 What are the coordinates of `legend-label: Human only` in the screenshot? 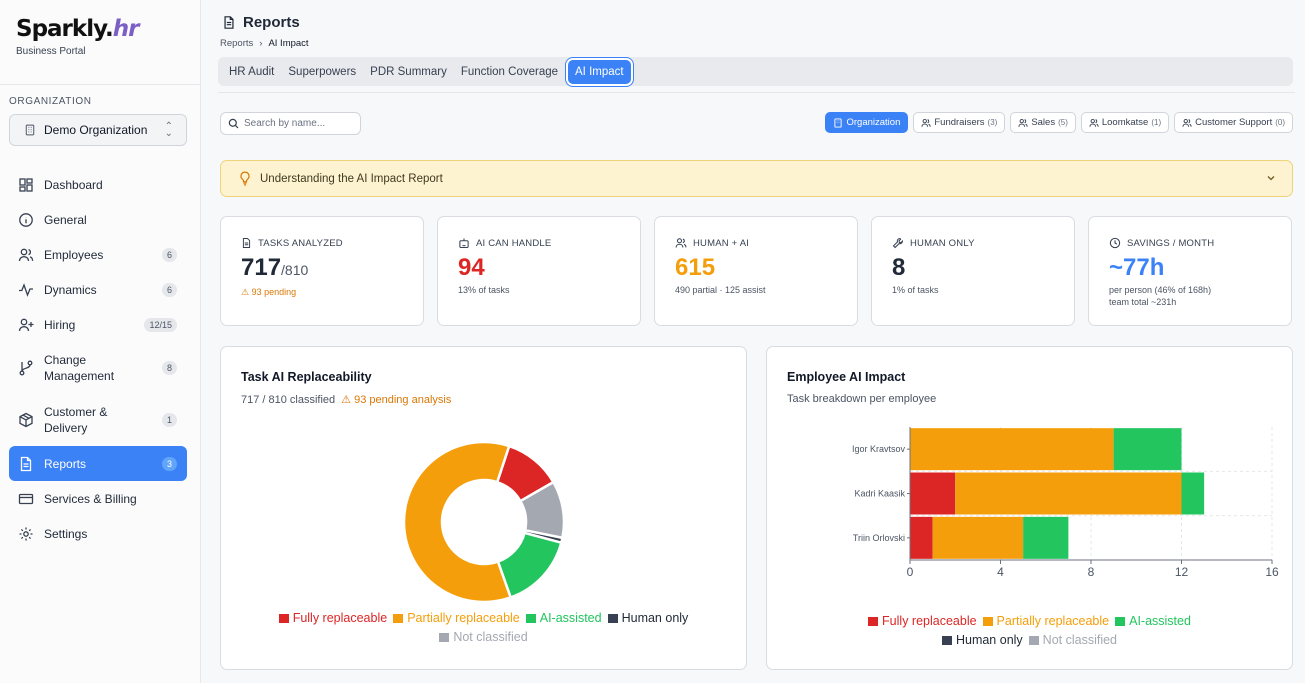 It's located at (989, 640).